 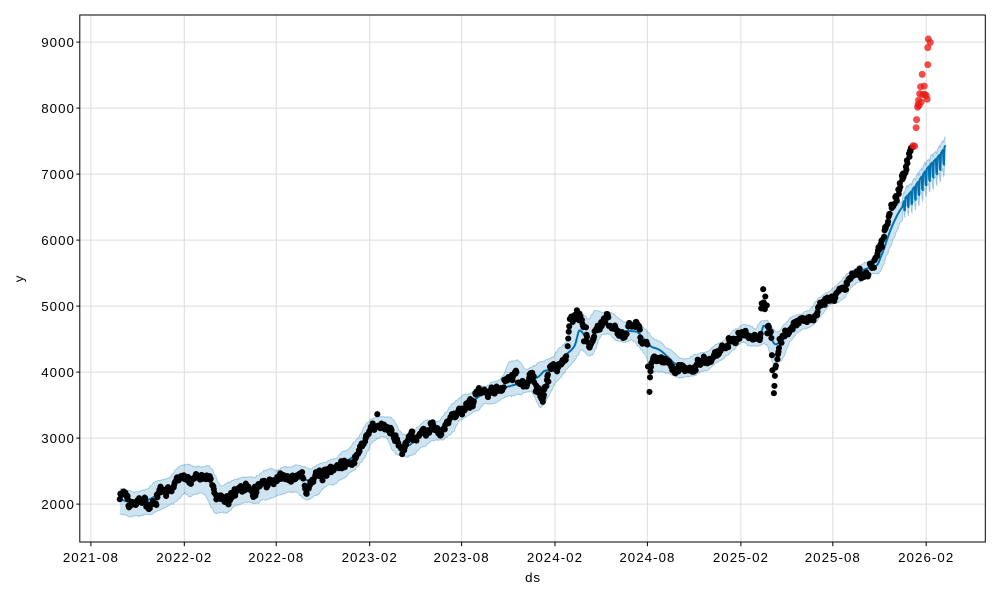 What do you see at coordinates (370, 557) in the screenshot?
I see `svg-text: 2023-02` at bounding box center [370, 557].